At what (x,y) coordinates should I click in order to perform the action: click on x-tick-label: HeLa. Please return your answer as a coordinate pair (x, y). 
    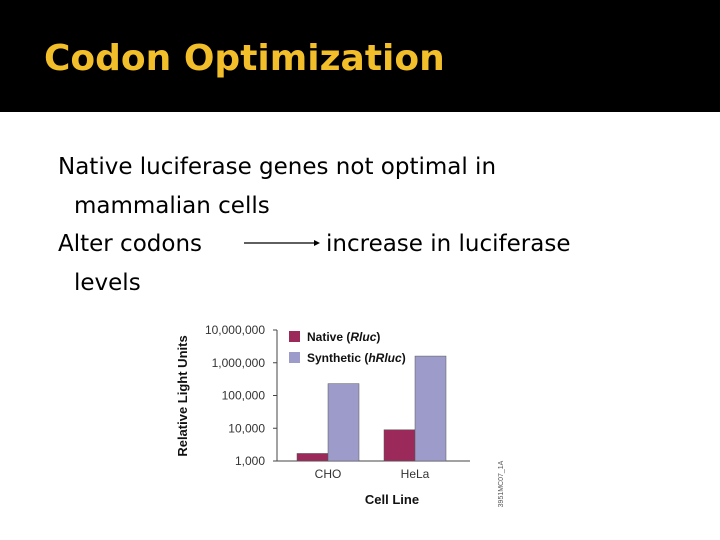
    Looking at the image, I should click on (415, 474).